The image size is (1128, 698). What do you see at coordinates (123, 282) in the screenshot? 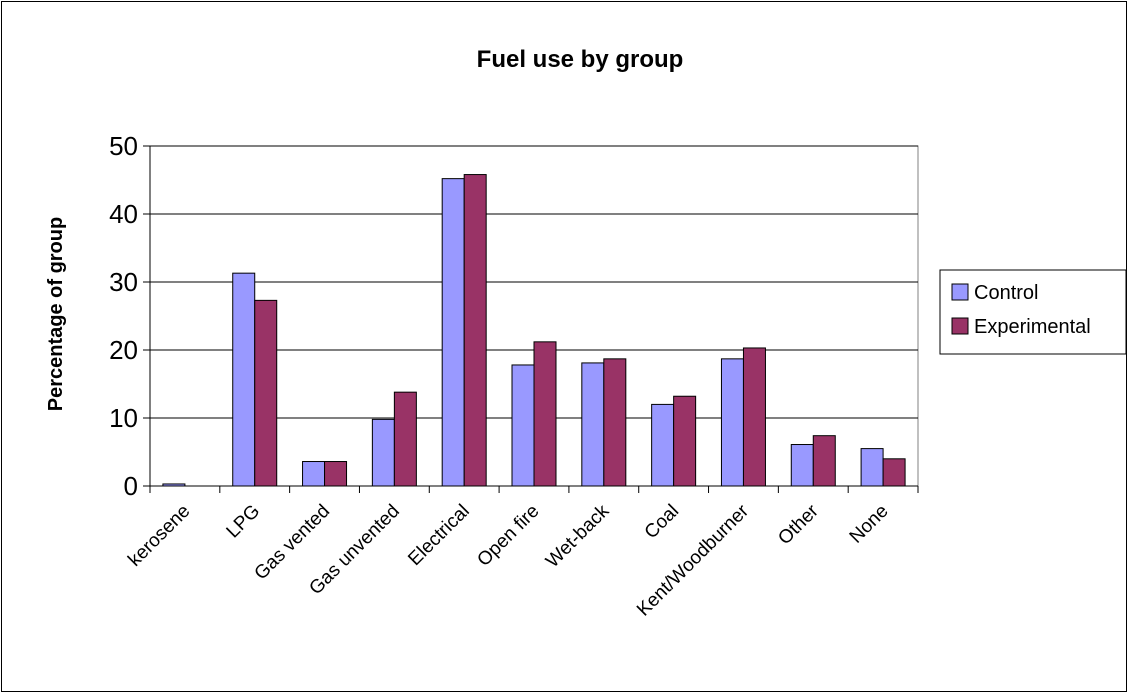
I see `y-tick-label: 30` at bounding box center [123, 282].